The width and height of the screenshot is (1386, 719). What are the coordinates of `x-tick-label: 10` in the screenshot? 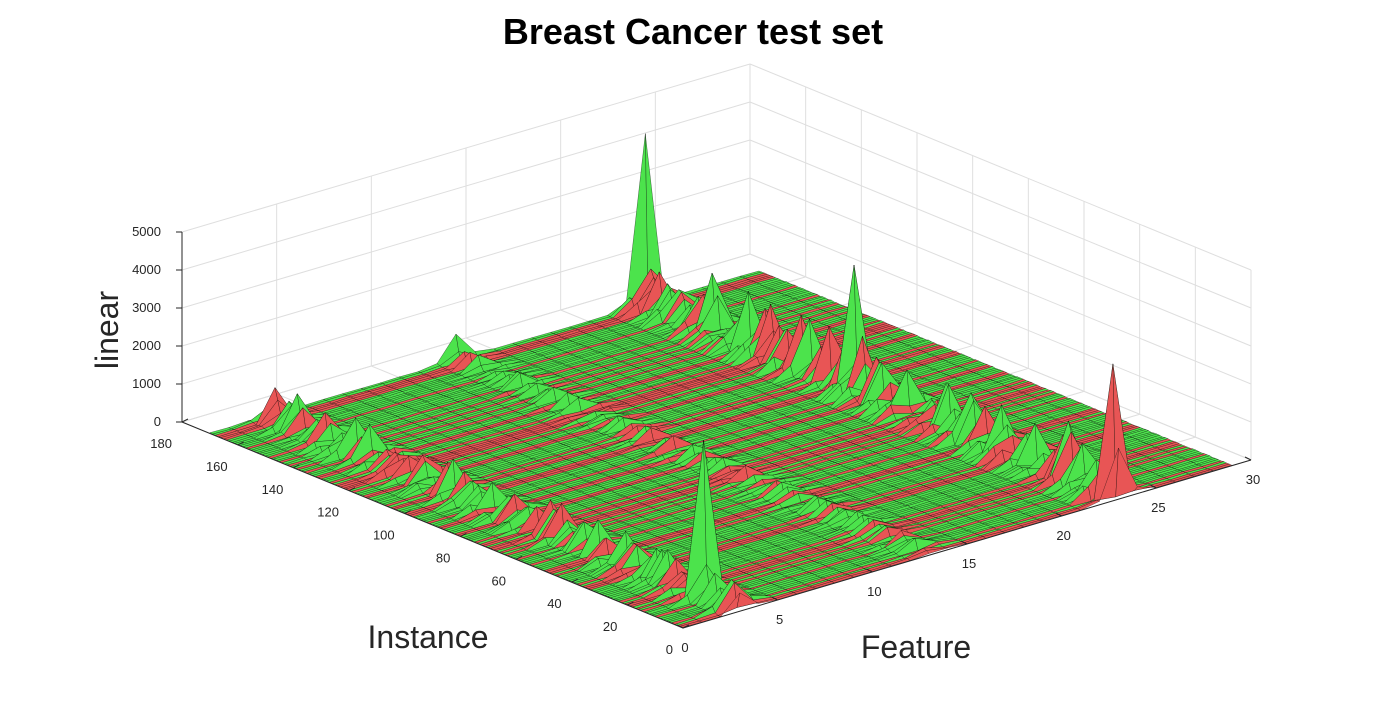 It's located at (874, 591).